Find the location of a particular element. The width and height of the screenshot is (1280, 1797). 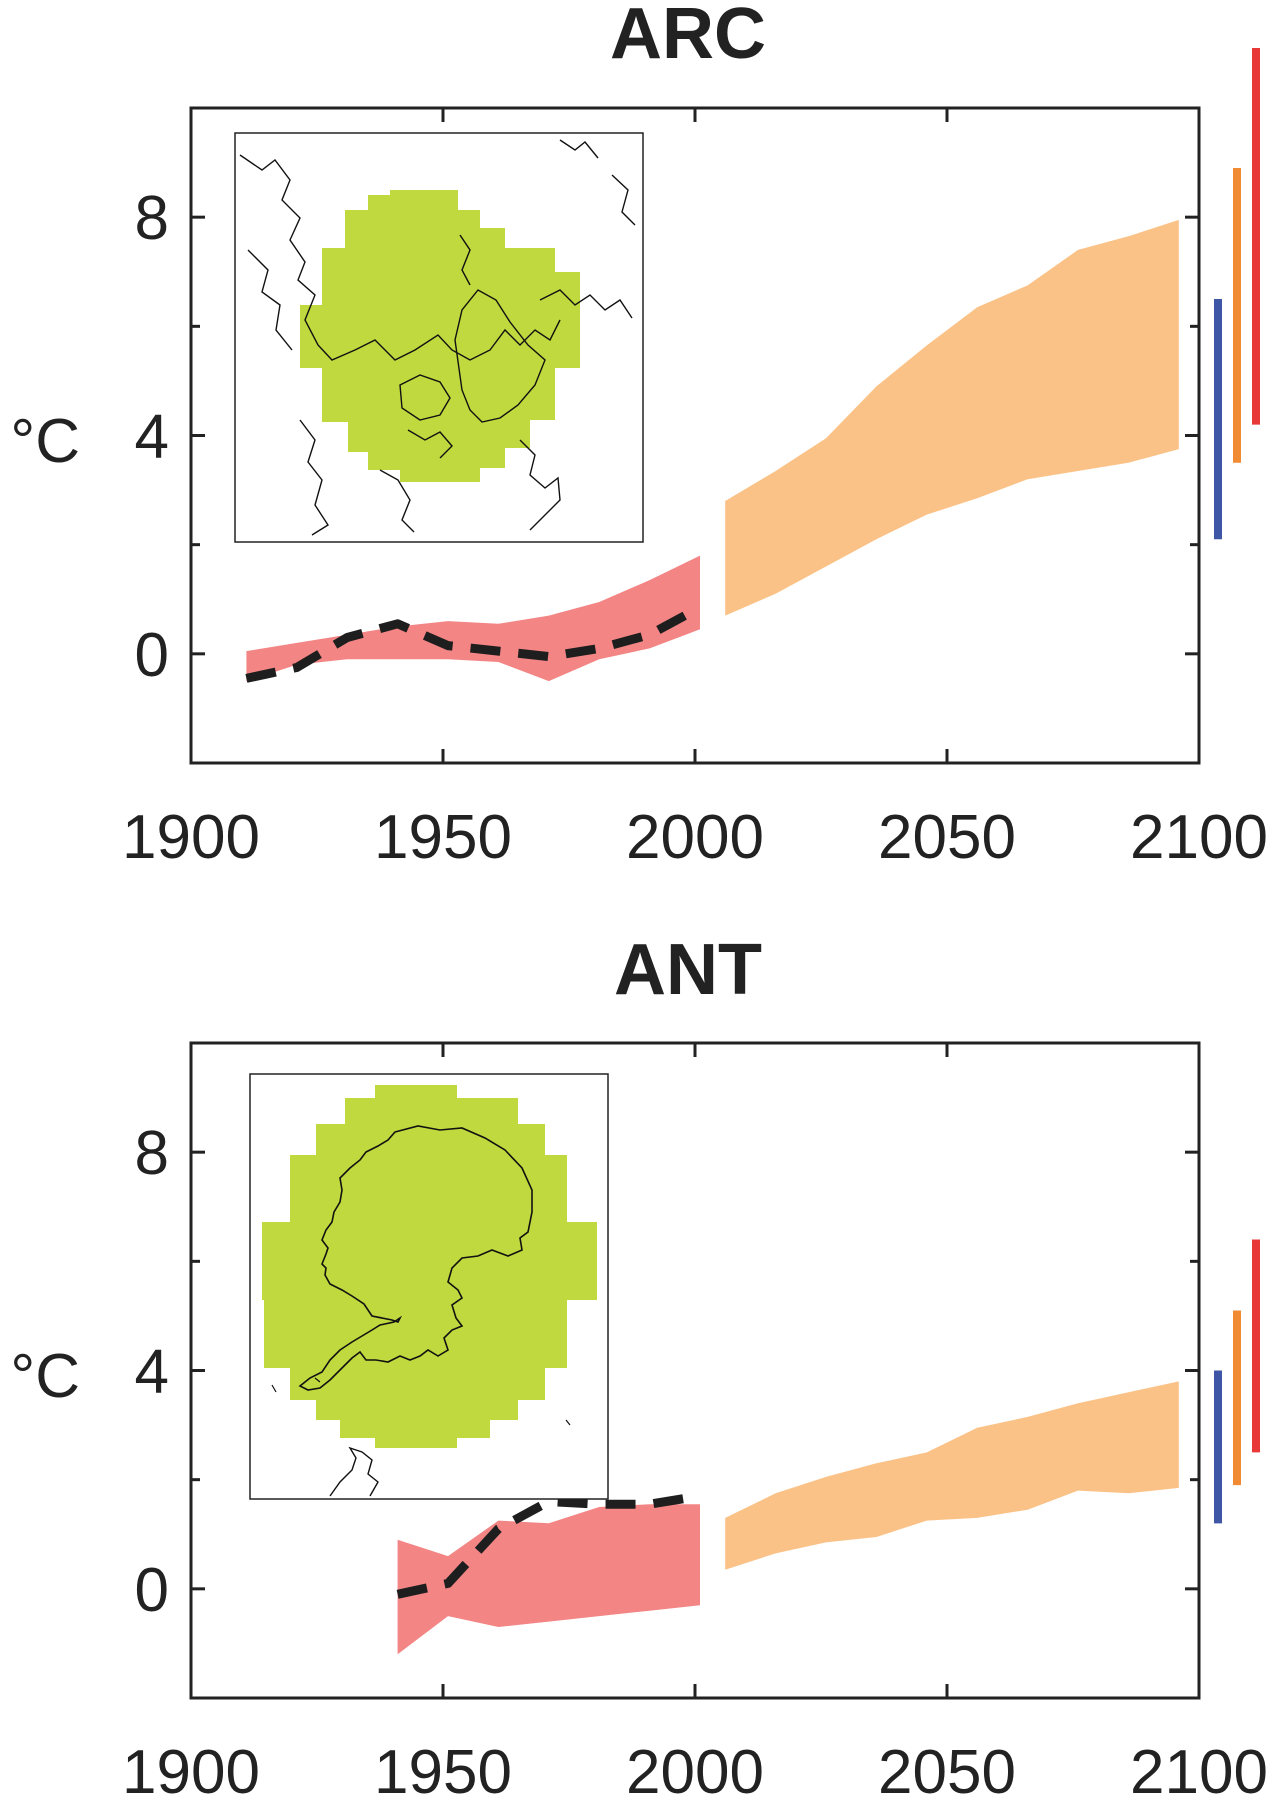

arc-end-of-century-ranges is located at coordinates (1237, 293).